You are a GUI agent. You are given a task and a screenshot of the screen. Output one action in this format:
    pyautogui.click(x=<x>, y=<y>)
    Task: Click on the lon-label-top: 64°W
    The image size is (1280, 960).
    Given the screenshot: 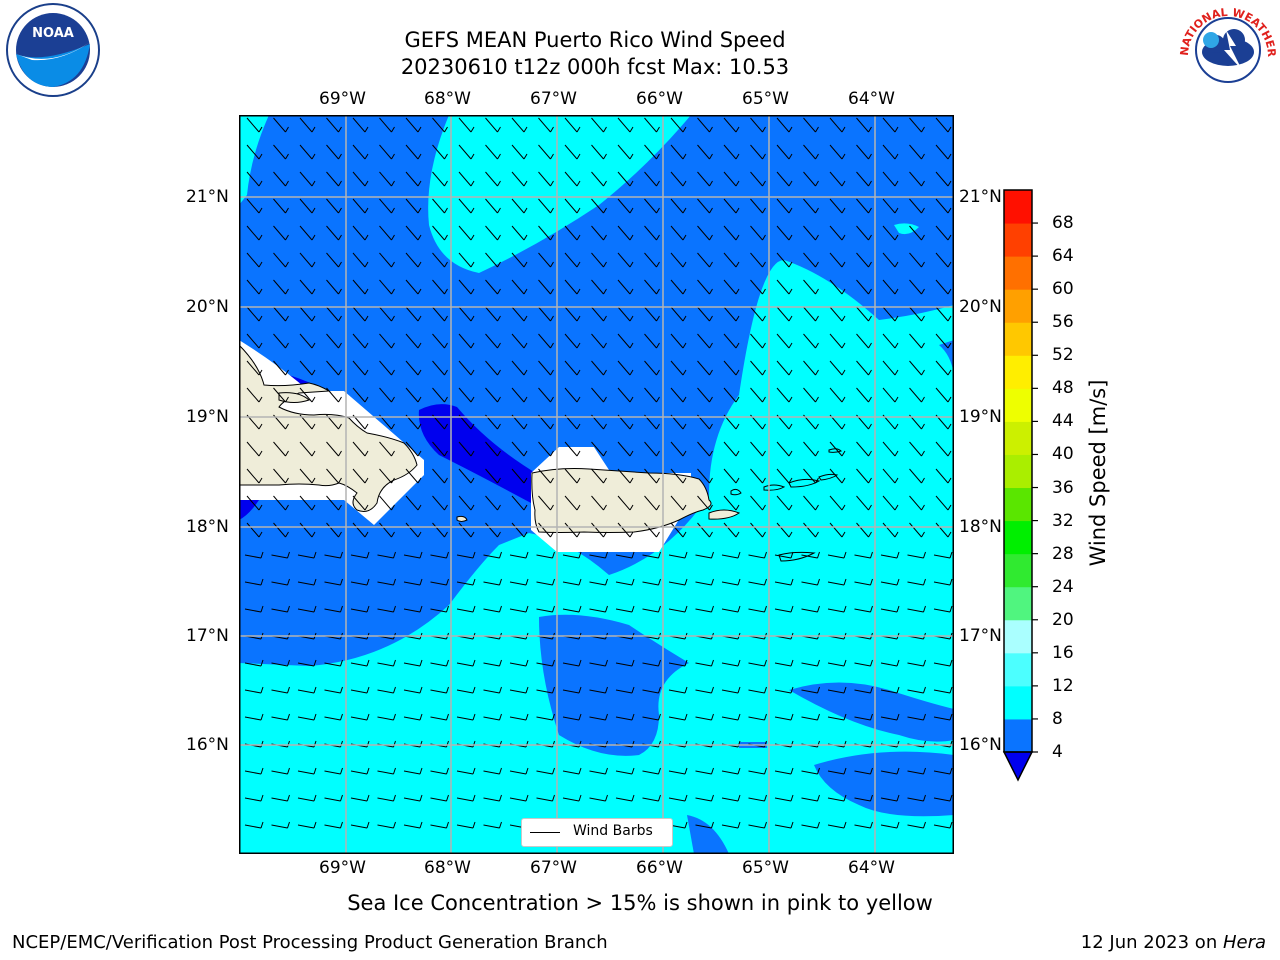 What is the action you would take?
    pyautogui.click(x=871, y=99)
    